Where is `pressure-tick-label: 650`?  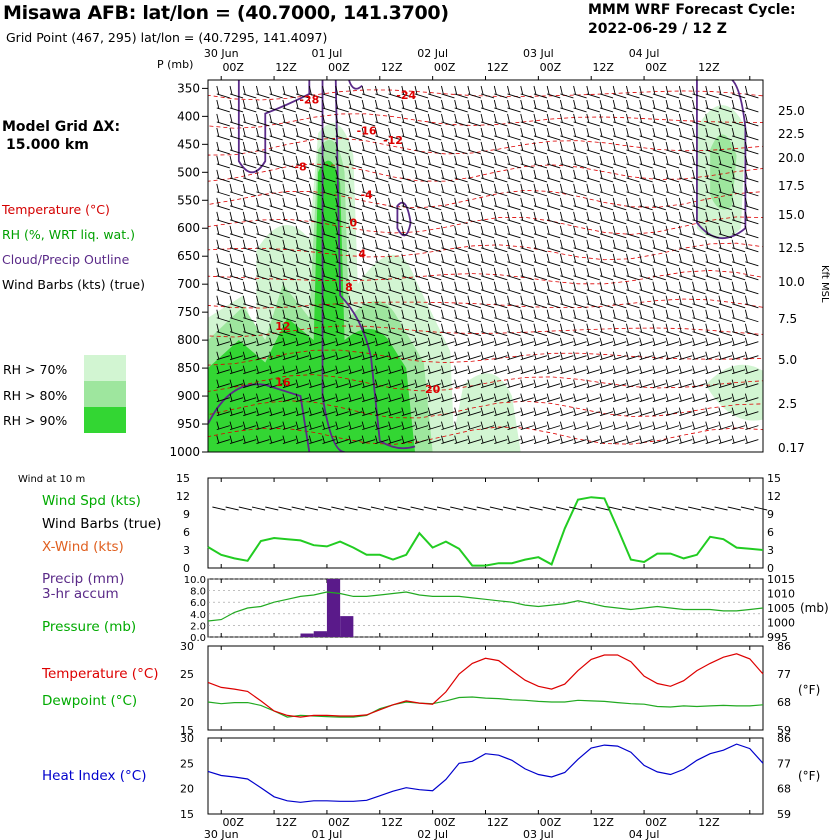
pressure-tick-label: 650 is located at coordinates (188, 256).